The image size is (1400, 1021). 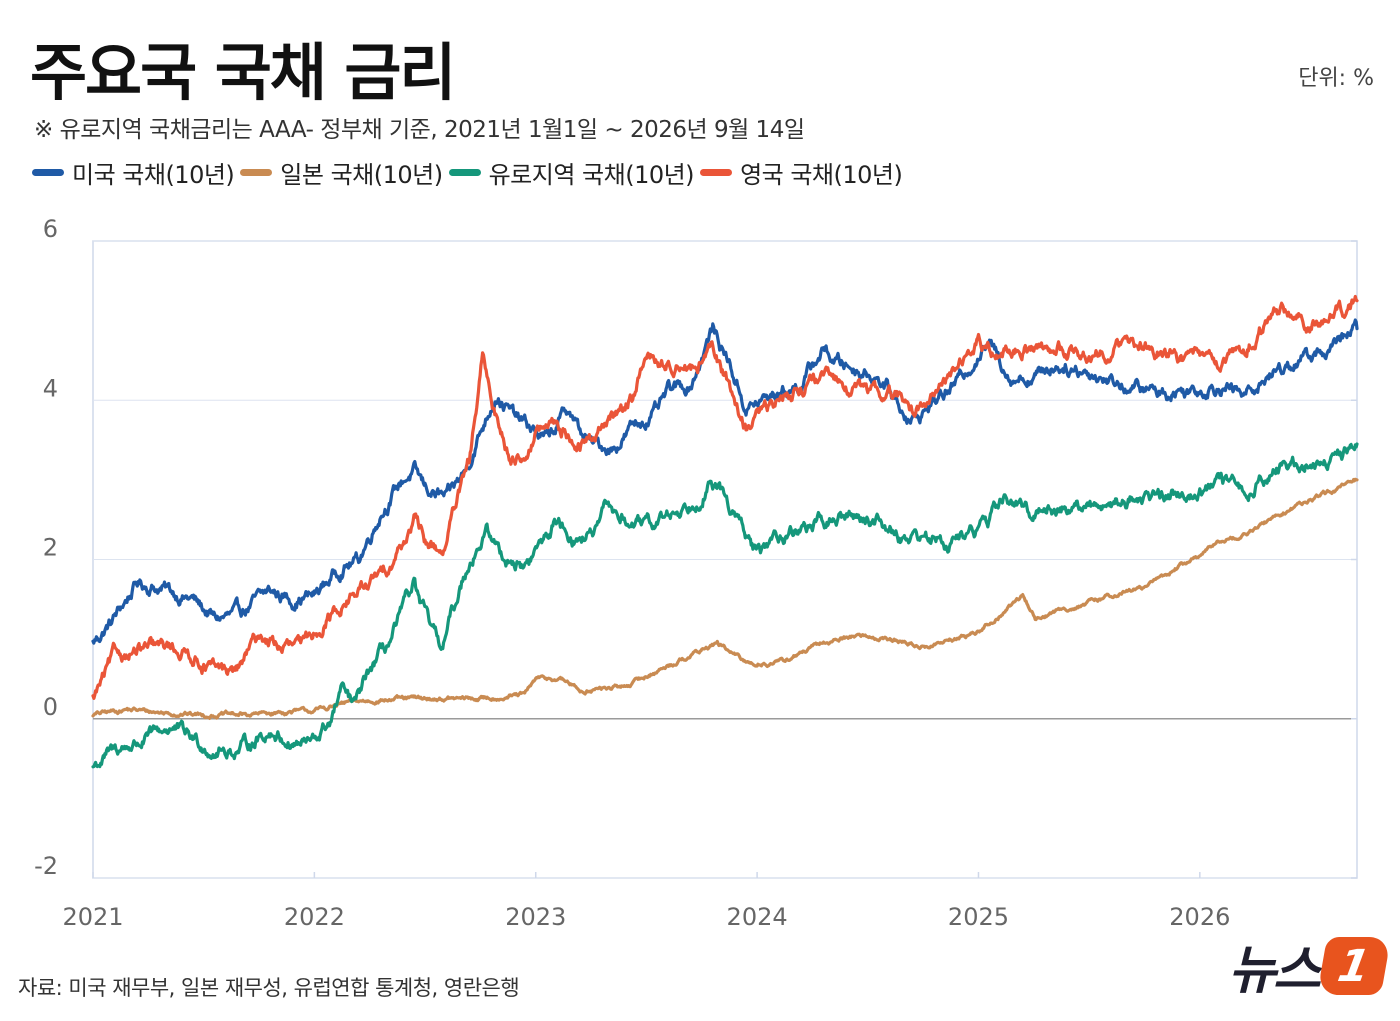 What do you see at coordinates (757, 917) in the screenshot?
I see `x-tick-label: 2024` at bounding box center [757, 917].